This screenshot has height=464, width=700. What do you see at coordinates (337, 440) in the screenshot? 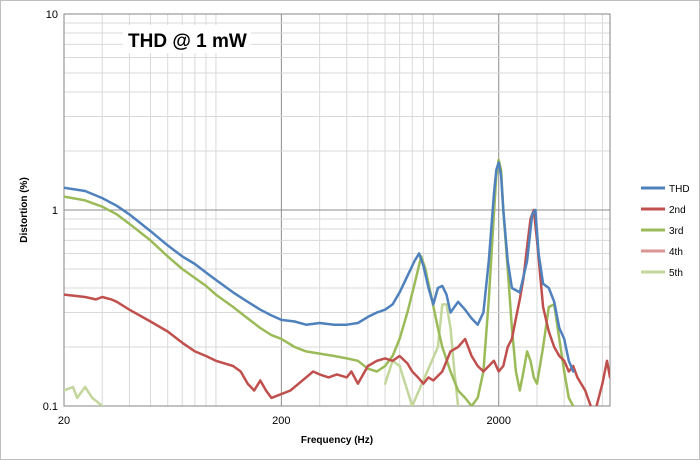
I see `x-axis-title: Frequency (Hz)` at bounding box center [337, 440].